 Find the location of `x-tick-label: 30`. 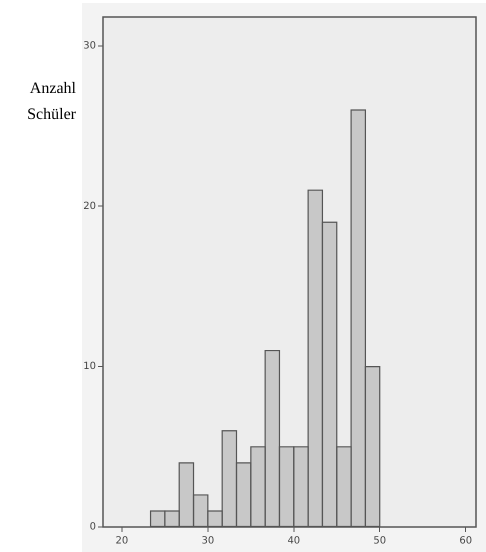

x-tick-label: 30 is located at coordinates (207, 541).